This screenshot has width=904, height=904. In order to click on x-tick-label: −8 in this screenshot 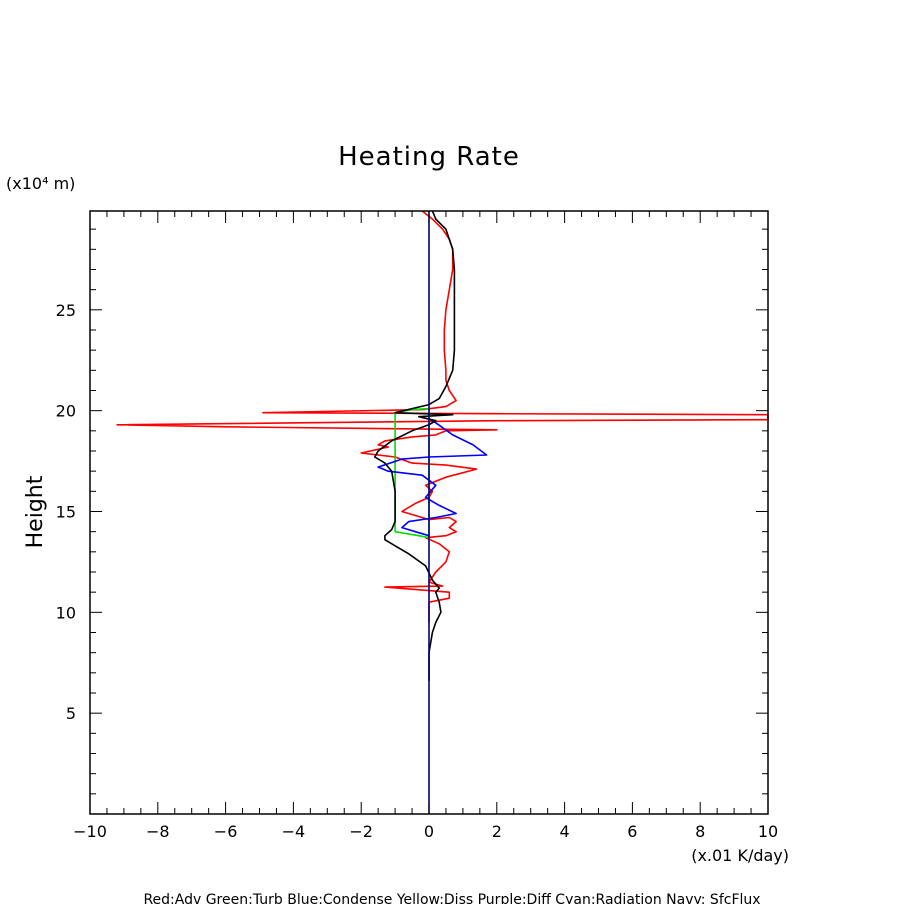, I will do `click(158, 831)`.